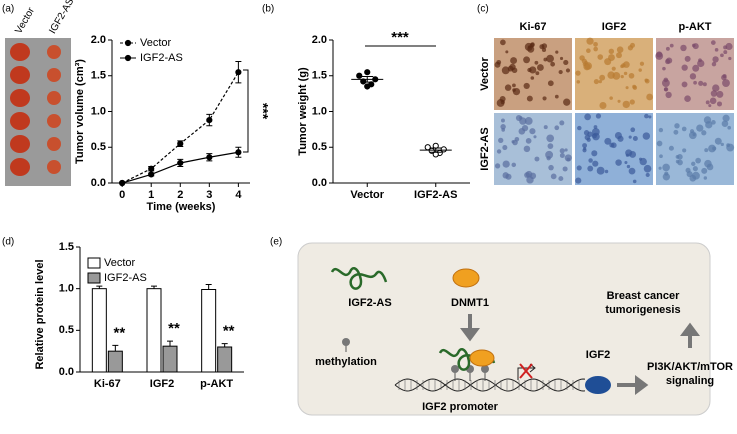 The image size is (737, 434). I want to click on legend-marker, so click(128, 58).